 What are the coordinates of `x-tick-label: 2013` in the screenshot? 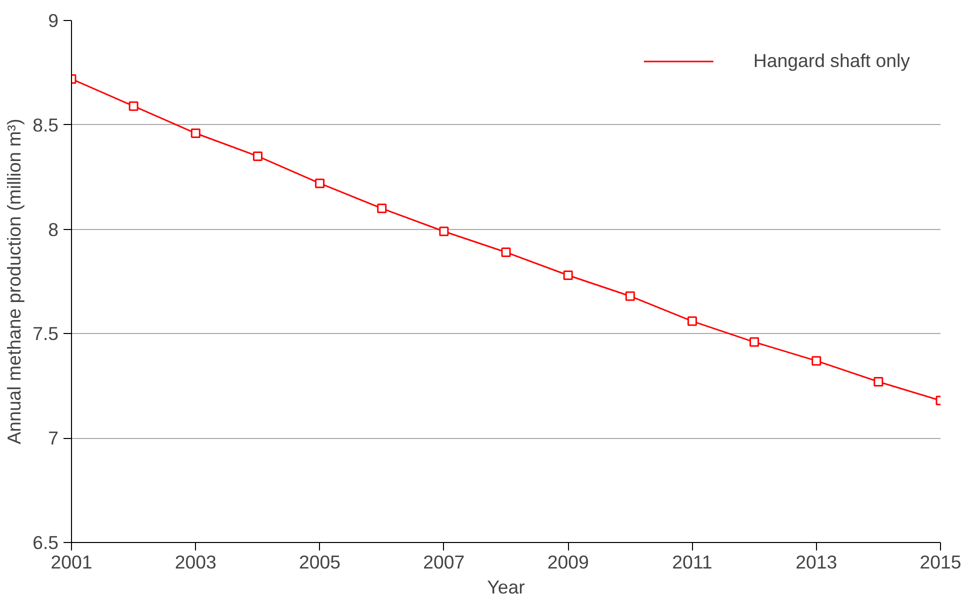 It's located at (817, 562).